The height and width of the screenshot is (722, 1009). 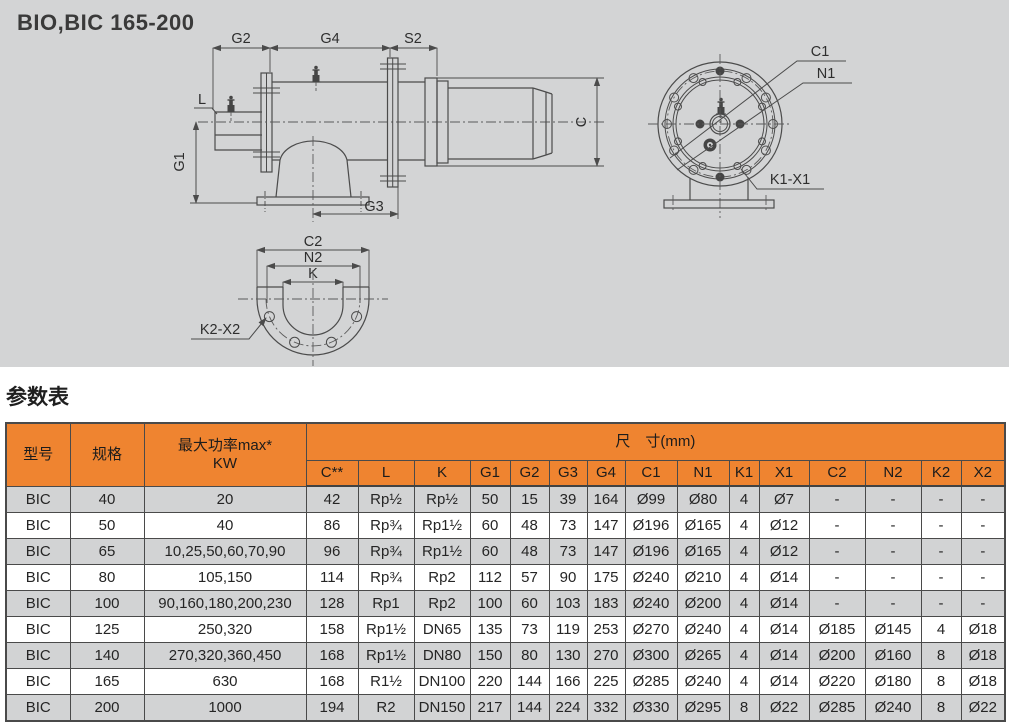 I want to click on front-view: C1 N1 K1-X1, so click(x=750, y=131).